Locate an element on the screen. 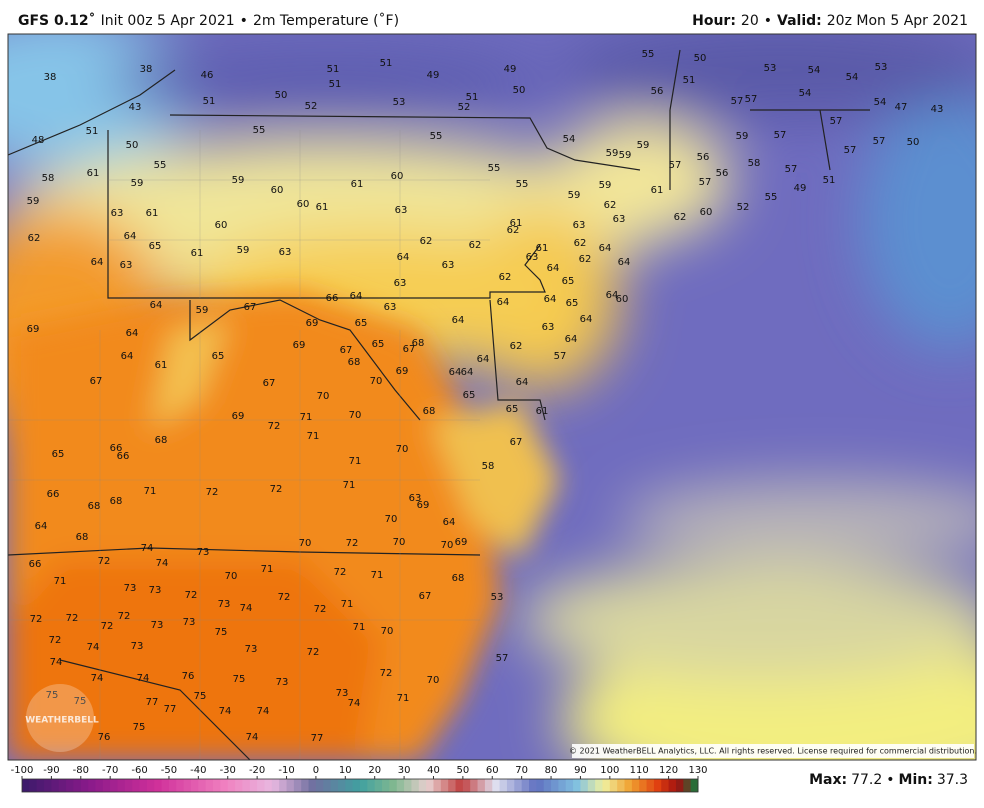 This screenshot has width=984, height=808. colorbar-tick-label: 10 is located at coordinates (345, 770).